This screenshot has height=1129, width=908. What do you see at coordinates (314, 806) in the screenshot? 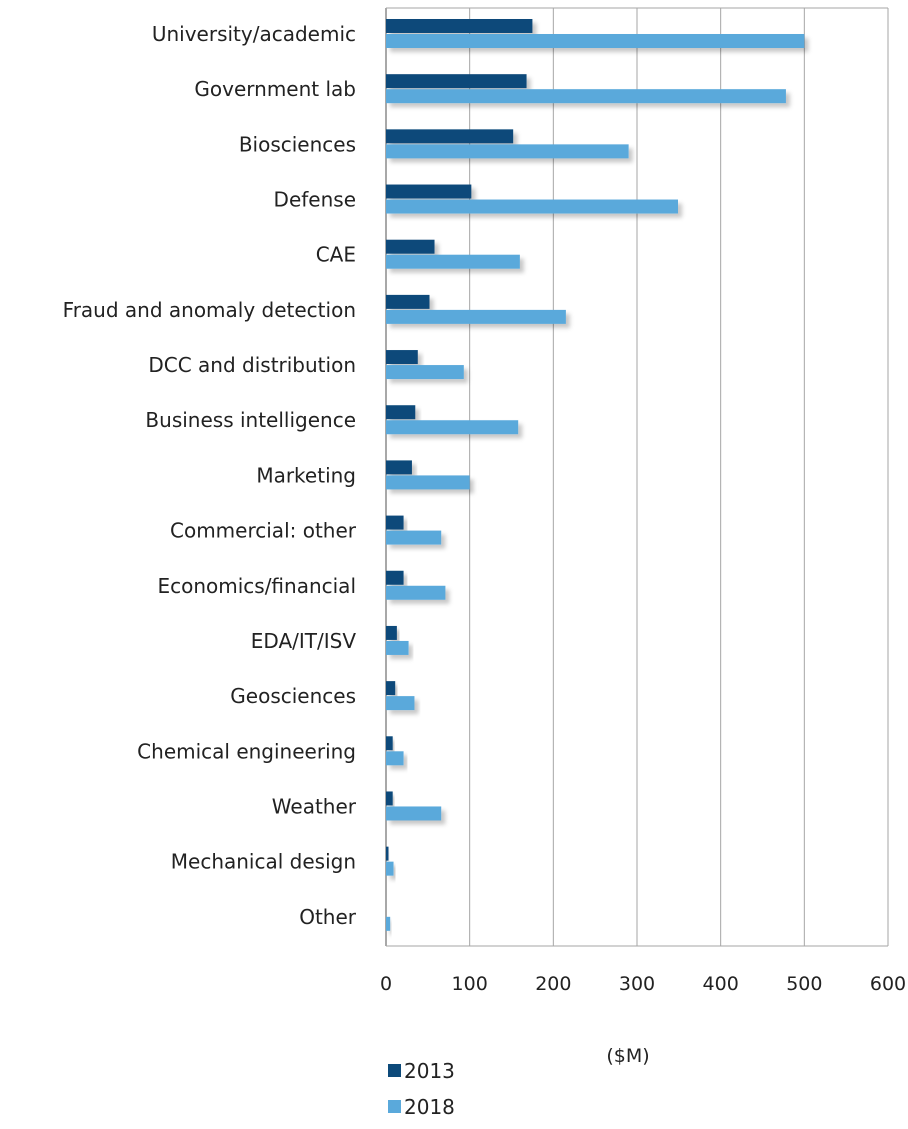
I see `category-label: Weather` at bounding box center [314, 806].